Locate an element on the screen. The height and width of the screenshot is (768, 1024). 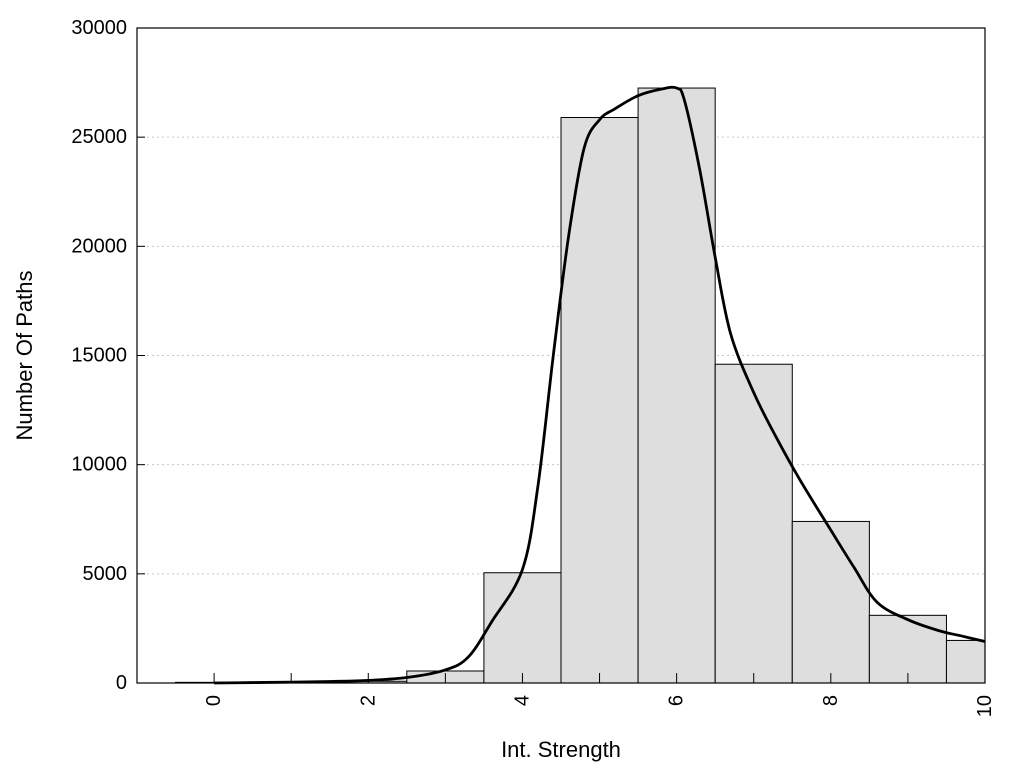
y-tick-label: 5000 is located at coordinates (105, 574).